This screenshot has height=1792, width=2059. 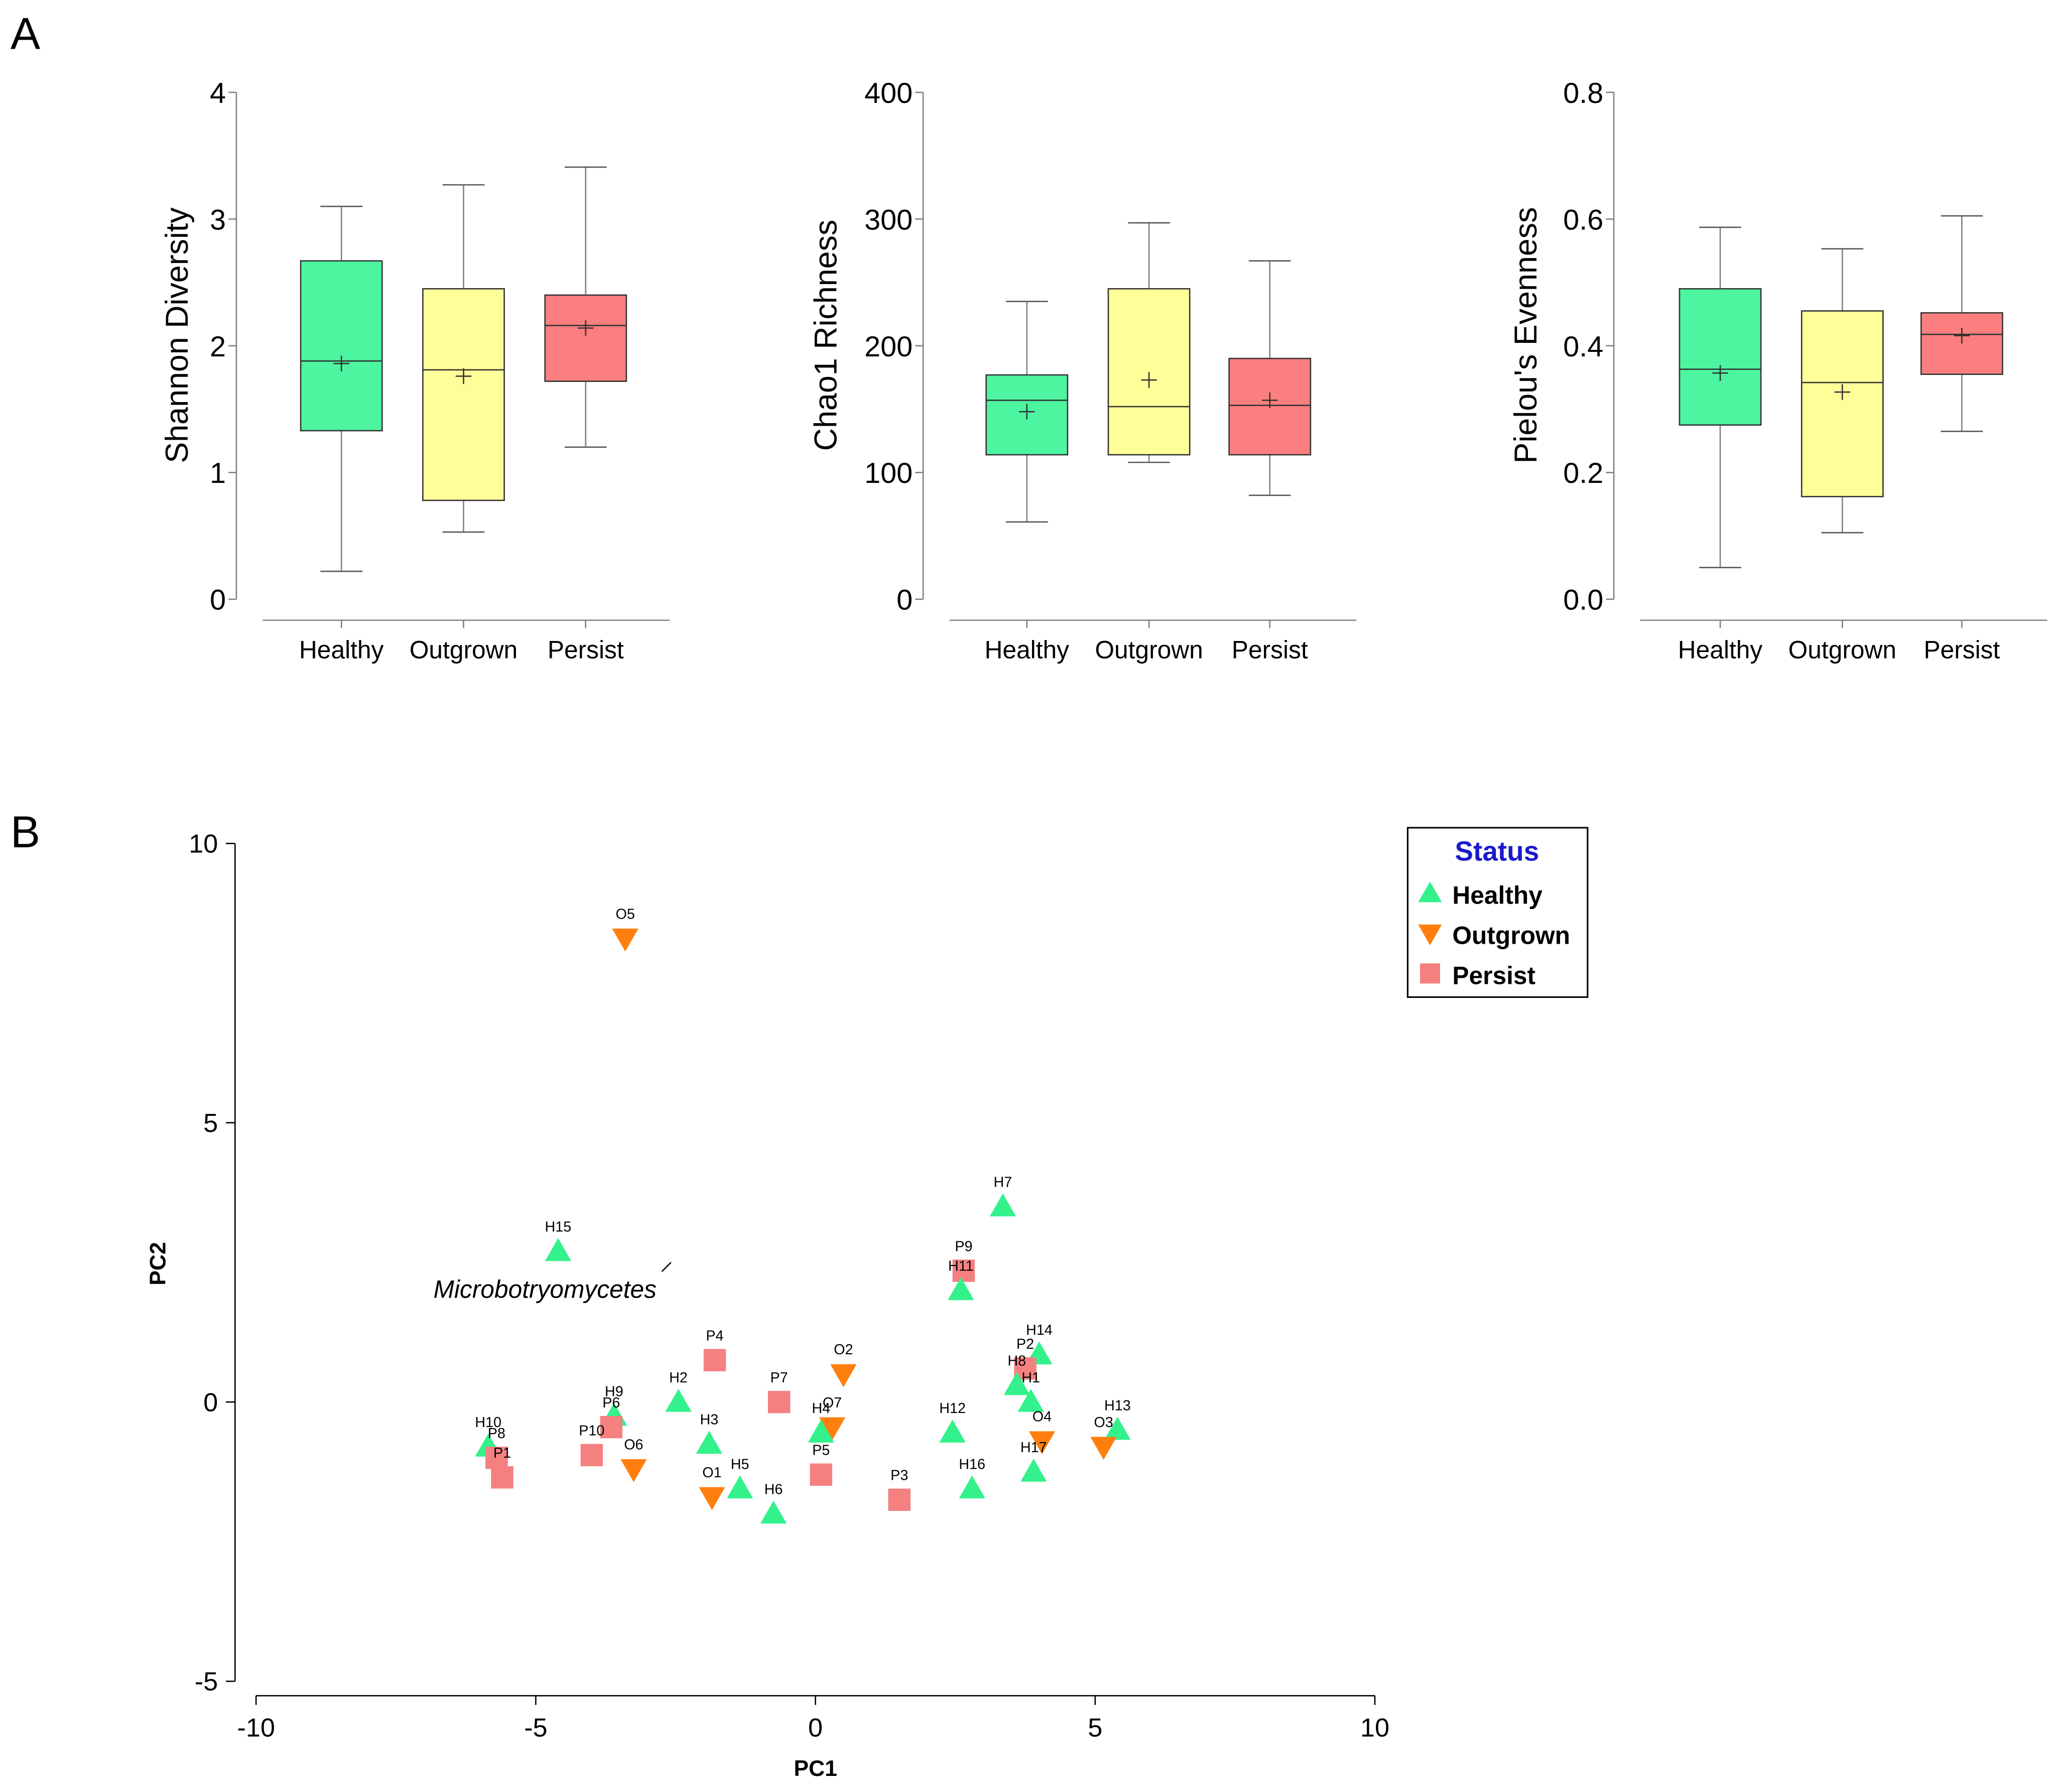 What do you see at coordinates (218, 347) in the screenshot?
I see `y-tick-label: 2` at bounding box center [218, 347].